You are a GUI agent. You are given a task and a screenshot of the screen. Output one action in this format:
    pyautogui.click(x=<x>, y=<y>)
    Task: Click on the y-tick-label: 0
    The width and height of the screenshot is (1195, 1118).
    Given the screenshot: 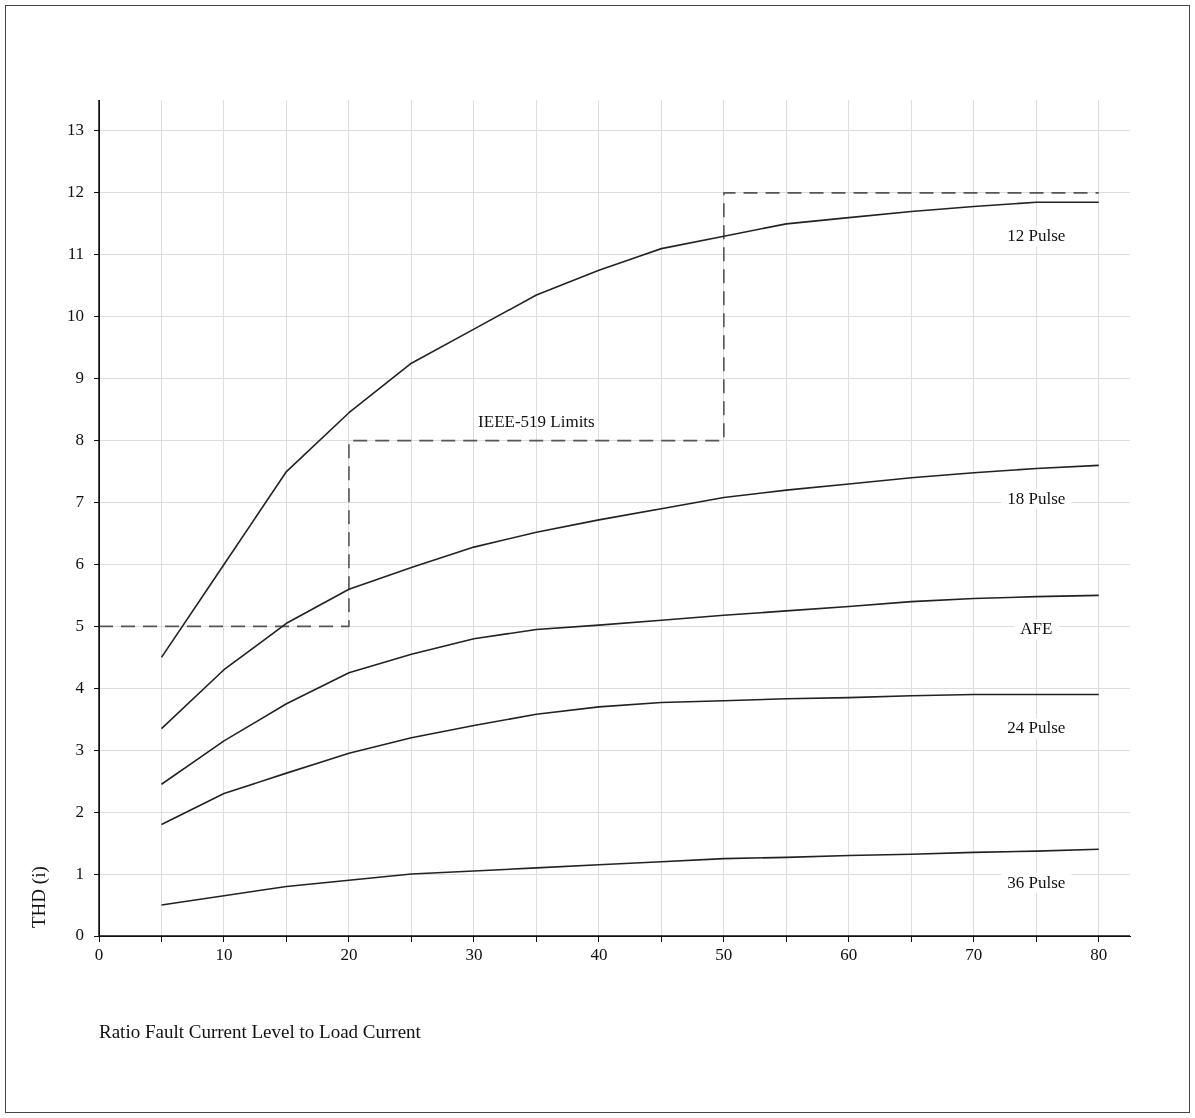 What is the action you would take?
    pyautogui.click(x=79, y=935)
    